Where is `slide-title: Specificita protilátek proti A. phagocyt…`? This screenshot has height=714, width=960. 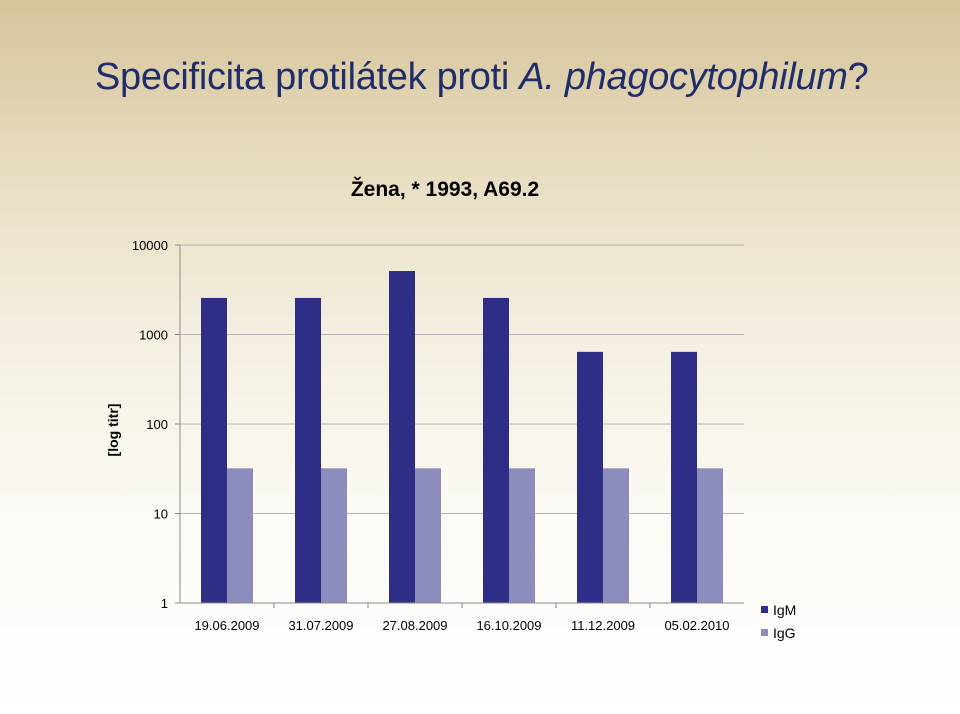
slide-title: Specificita protilátek proti A. phagocyt… is located at coordinates (482, 77).